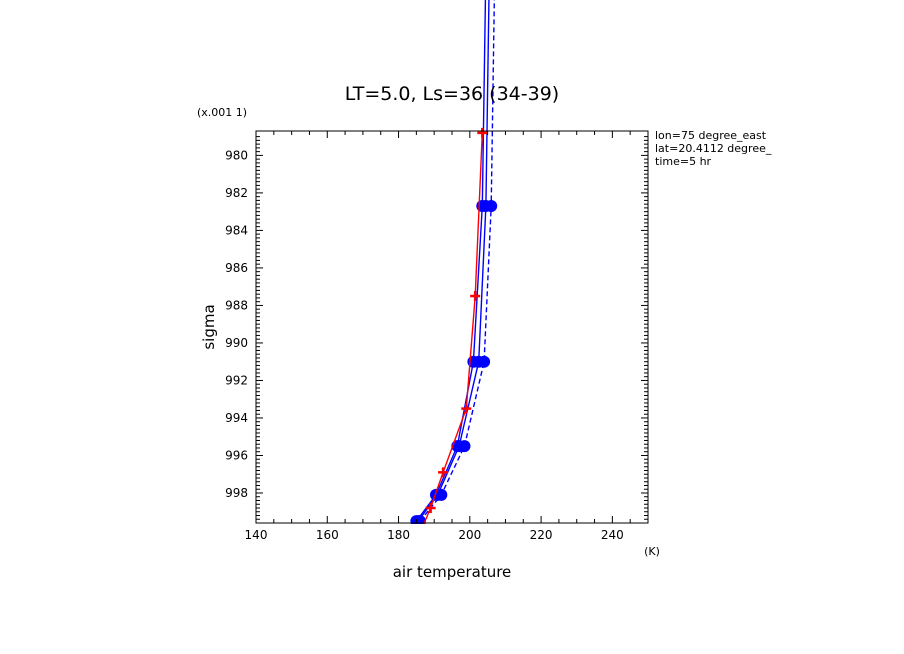 The width and height of the screenshot is (904, 654). I want to click on x-tick-label: 200, so click(469, 535).